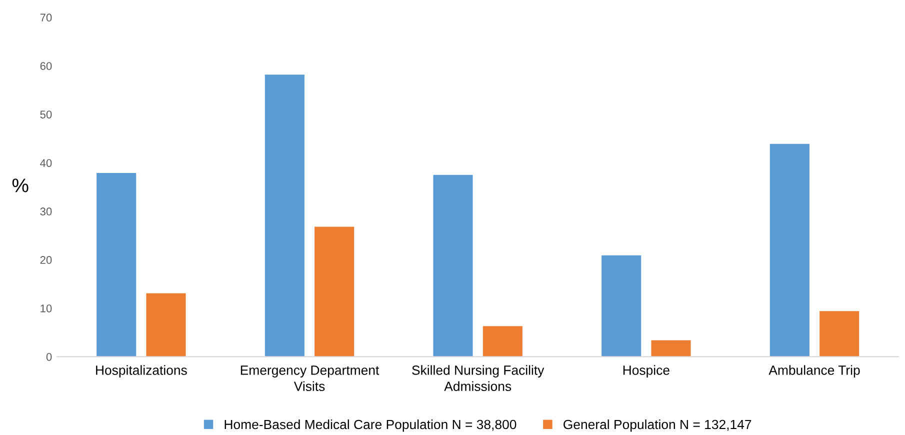  Describe the element at coordinates (46, 66) in the screenshot. I see `y-tick-label: 60` at that location.